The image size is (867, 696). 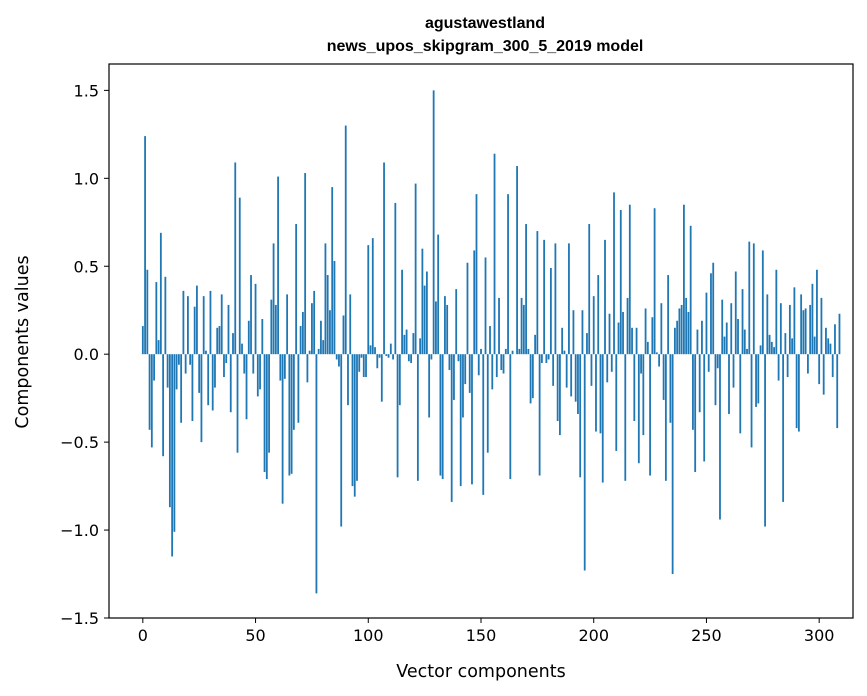 I want to click on y-tick-label: −0.5, so click(x=79, y=442).